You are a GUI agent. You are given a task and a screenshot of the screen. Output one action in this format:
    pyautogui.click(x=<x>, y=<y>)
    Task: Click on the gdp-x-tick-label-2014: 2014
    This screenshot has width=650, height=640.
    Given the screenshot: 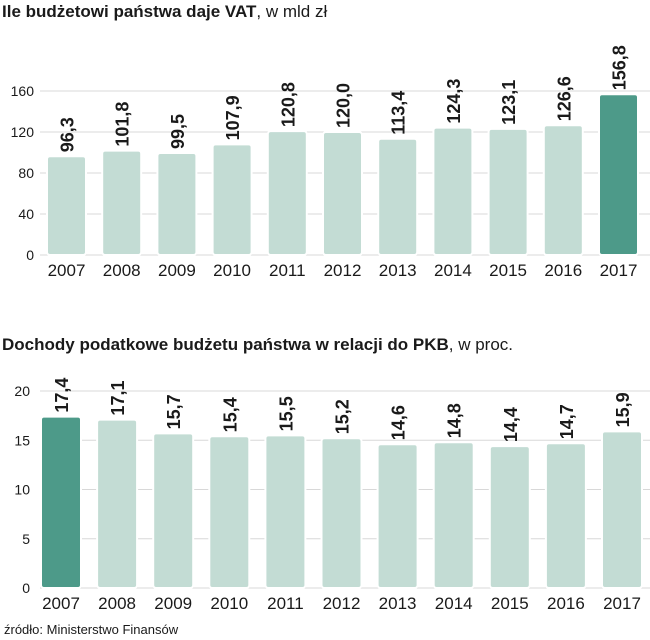 What is the action you would take?
    pyautogui.click(x=454, y=603)
    